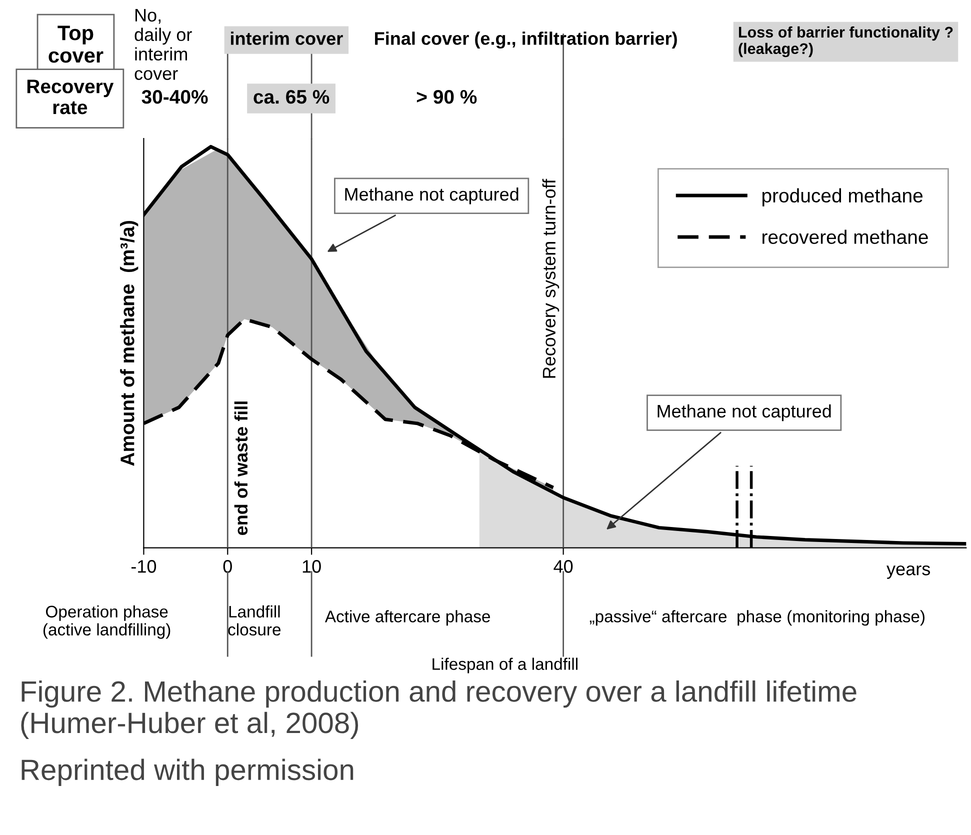 This screenshot has height=835, width=971. What do you see at coordinates (438, 710) in the screenshot?
I see `text: Figure 2. Methane production and recovery over a landfill lifetime (Humer-Huber et al, 2008)` at bounding box center [438, 710].